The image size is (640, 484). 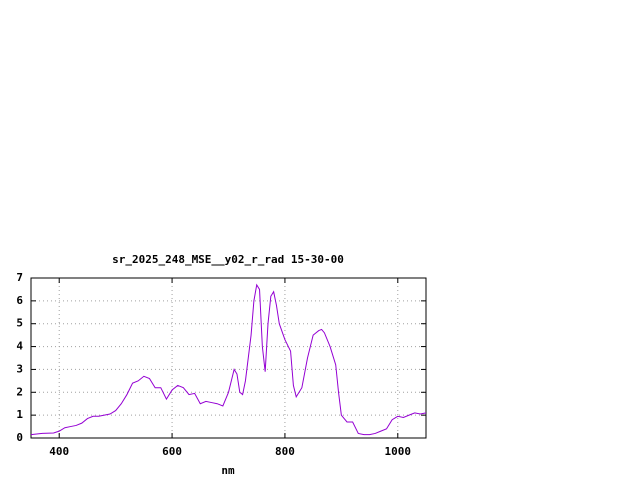 What do you see at coordinates (228, 470) in the screenshot?
I see `x-axis-label: nm` at bounding box center [228, 470].